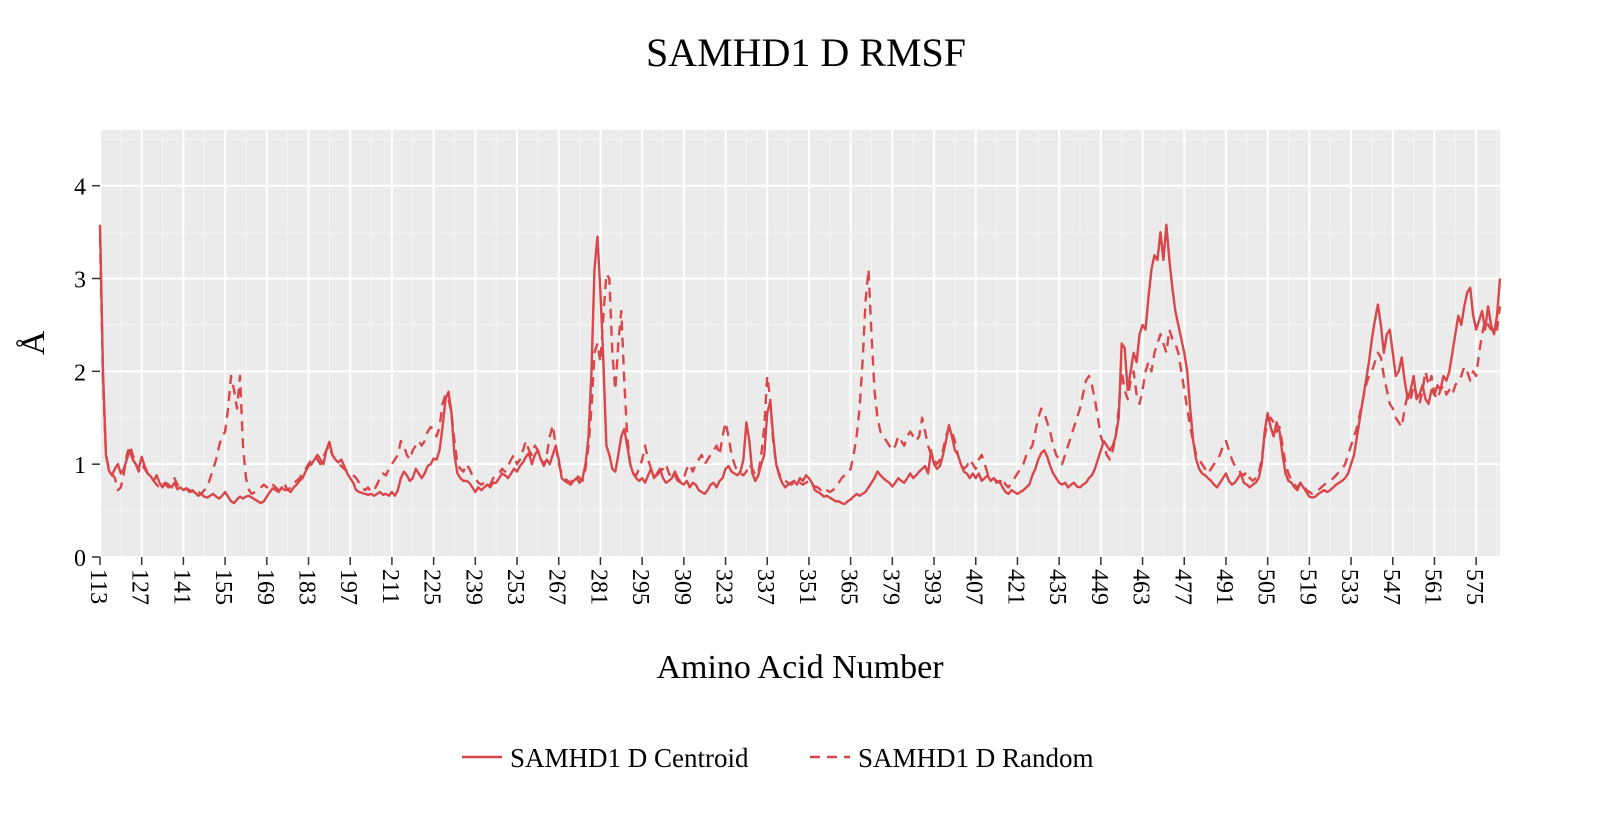  What do you see at coordinates (80, 281) in the screenshot?
I see `y-tick-label: 3` at bounding box center [80, 281].